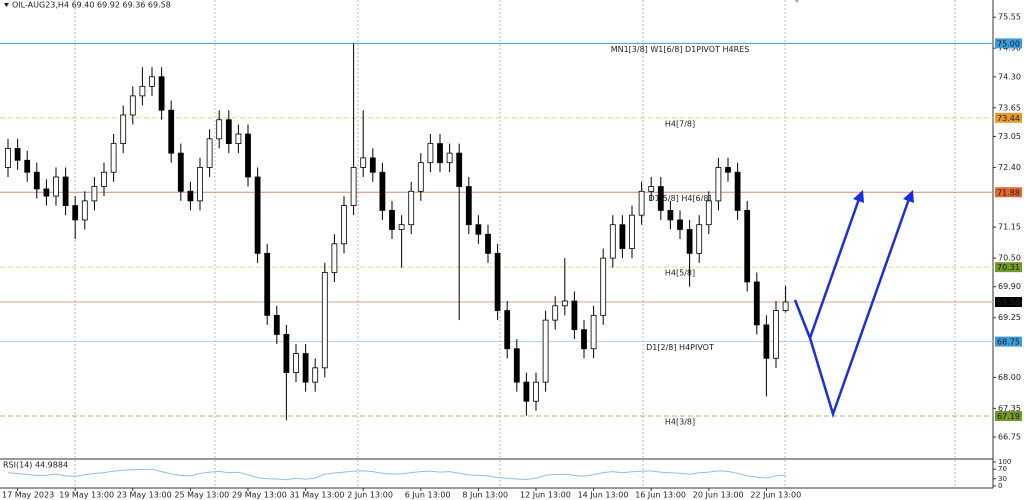 Image resolution: width=1024 pixels, height=500 pixels. I want to click on price-box-label: 75.00, so click(1008, 43).